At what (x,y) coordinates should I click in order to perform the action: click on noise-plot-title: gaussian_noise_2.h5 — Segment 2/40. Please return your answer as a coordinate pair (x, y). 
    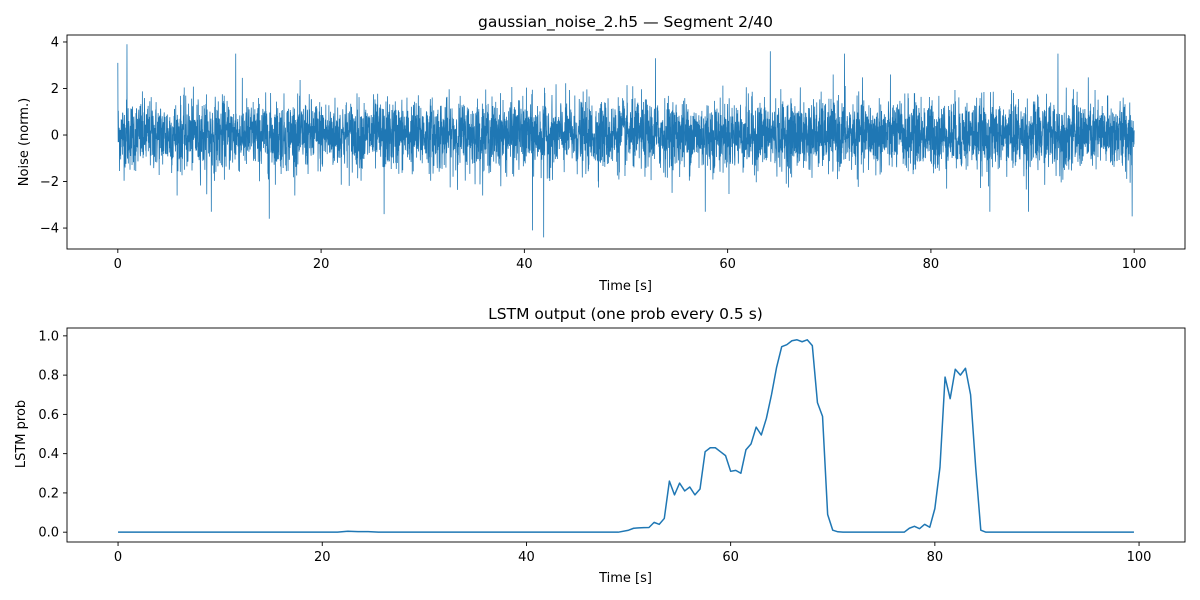
    Looking at the image, I should click on (625, 22).